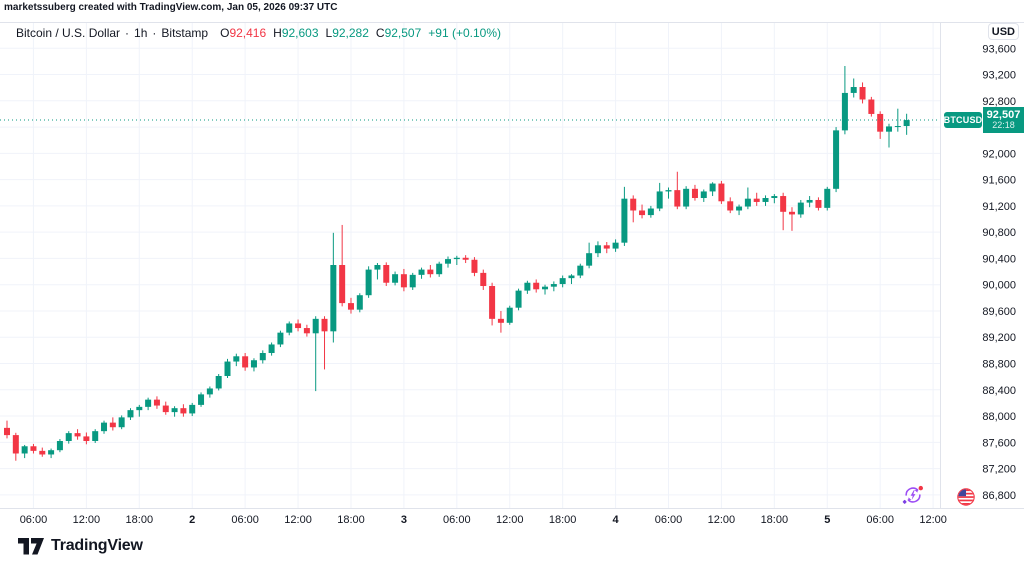 The width and height of the screenshot is (1024, 565). Describe the element at coordinates (999, 391) in the screenshot. I see `svg-text: 88,400` at that location.